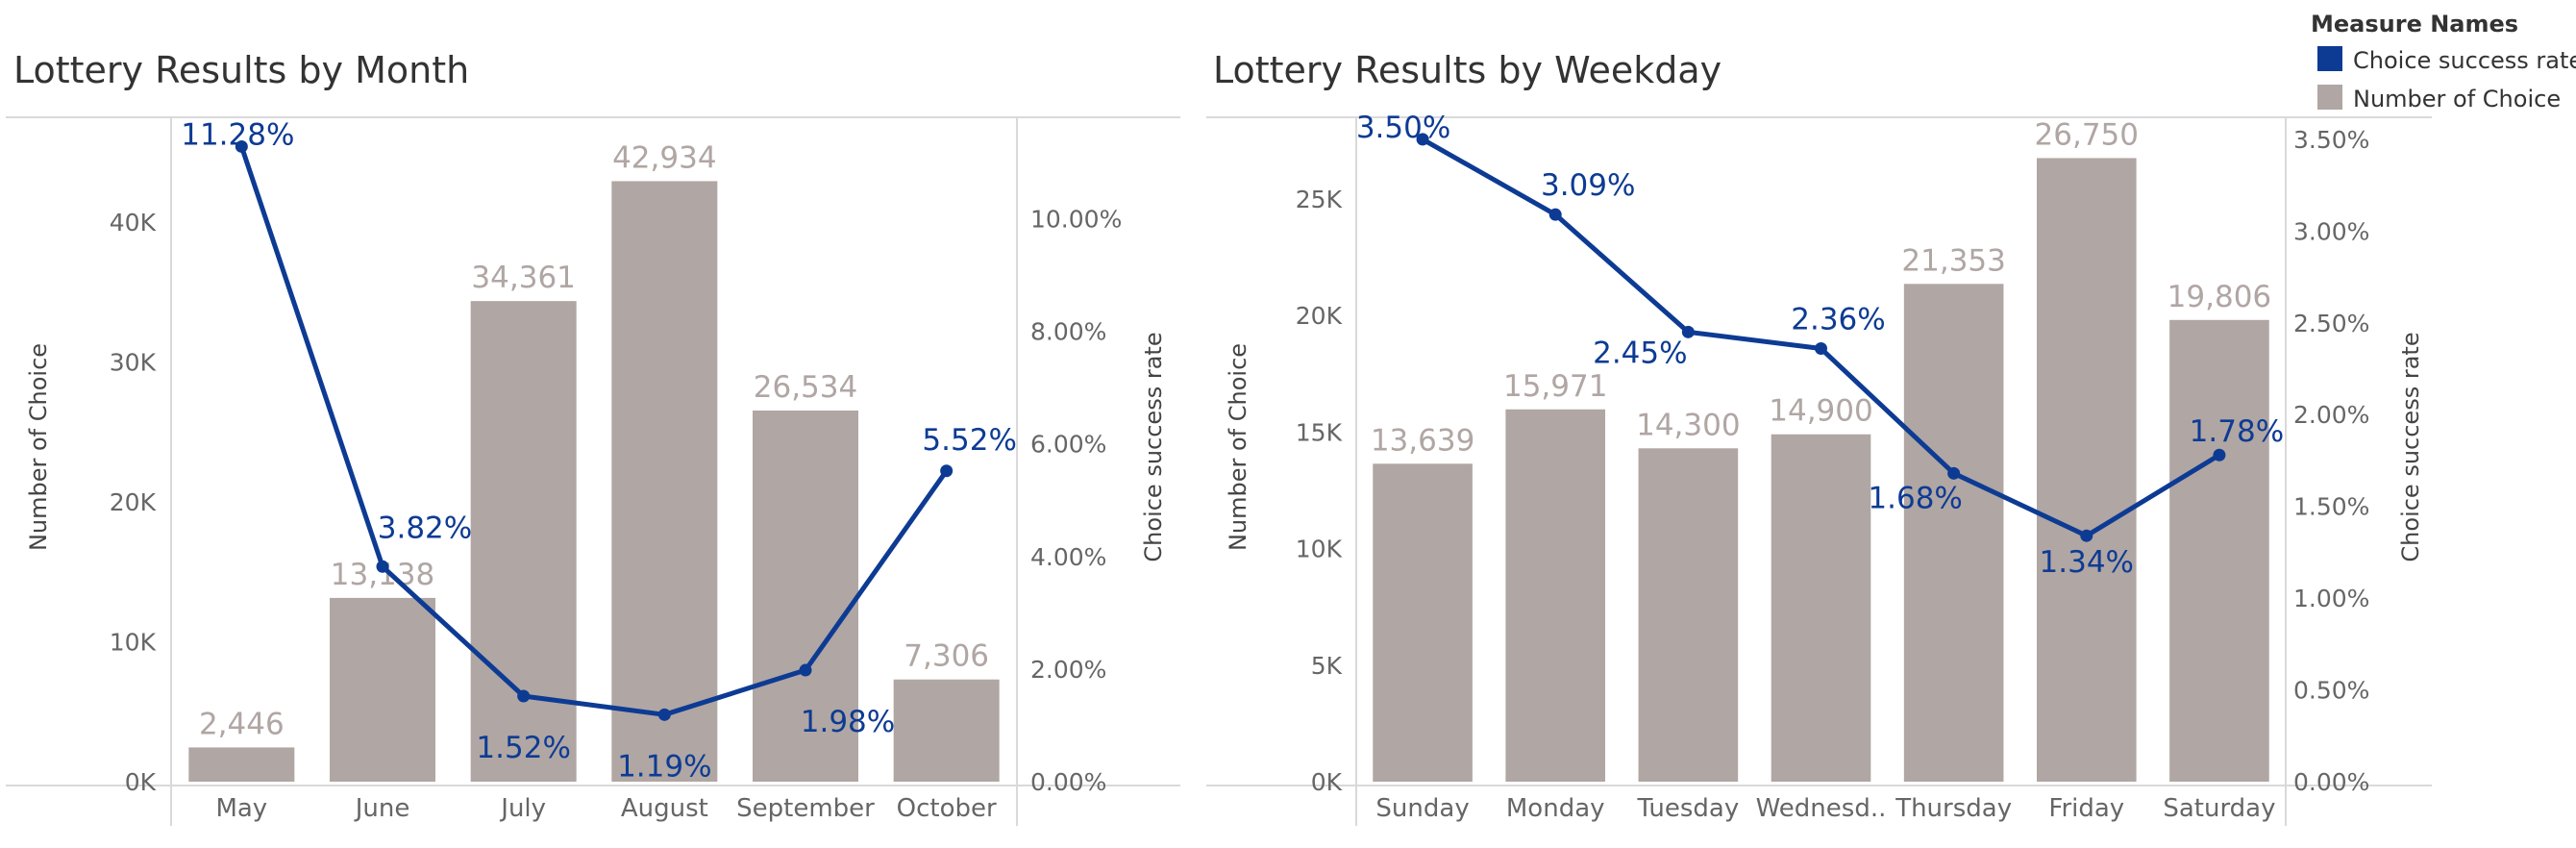 Image resolution: width=2576 pixels, height=848 pixels. What do you see at coordinates (664, 766) in the screenshot?
I see `line-value-label: 1.19%` at bounding box center [664, 766].